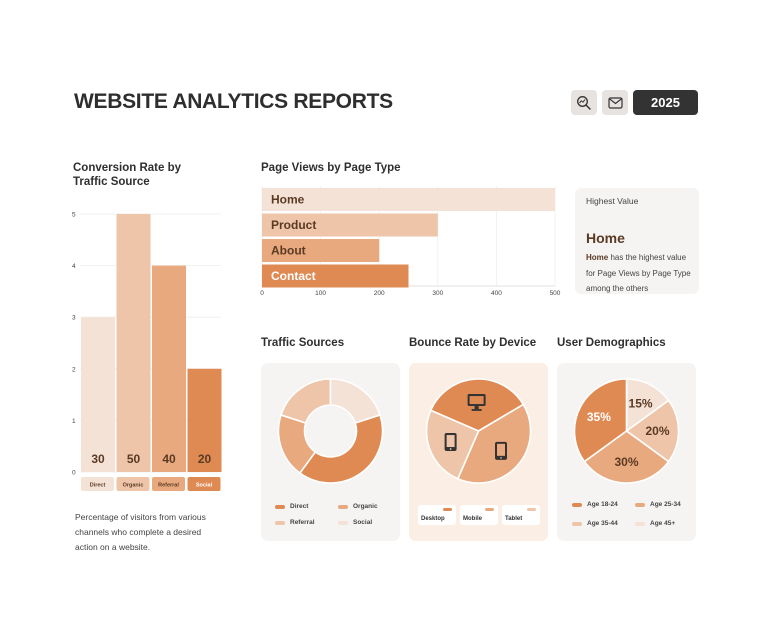 Image resolution: width=772 pixels, height=639 pixels. I want to click on bar-contact, so click(335, 276).